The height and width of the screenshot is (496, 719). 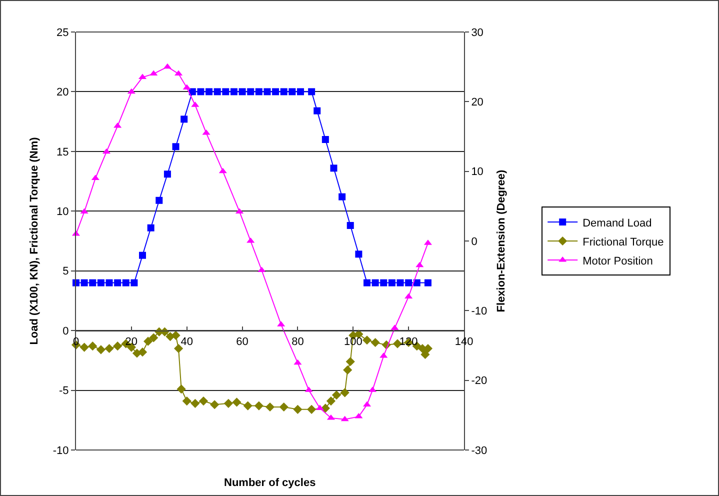 What do you see at coordinates (64, 391) in the screenshot?
I see `y-tick-label: -5` at bounding box center [64, 391].